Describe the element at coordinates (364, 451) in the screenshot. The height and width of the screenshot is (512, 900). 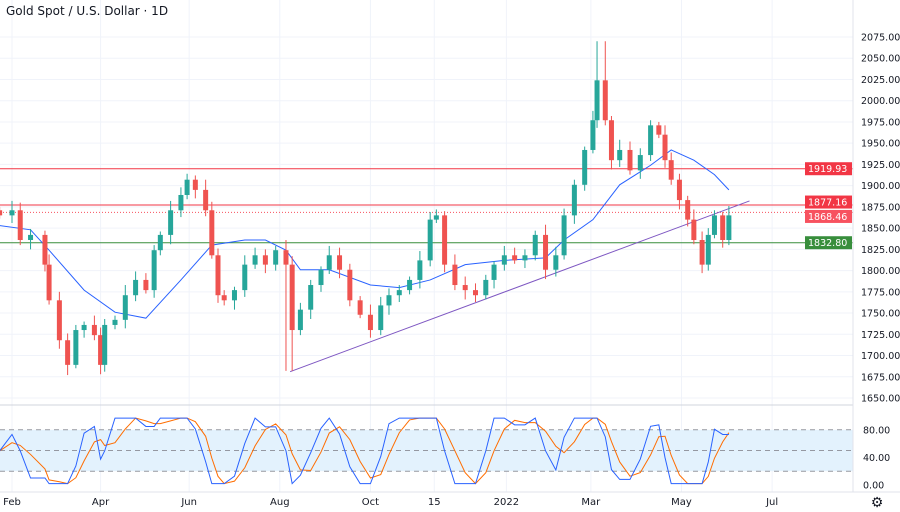
I see `stoch-k-line` at that location.